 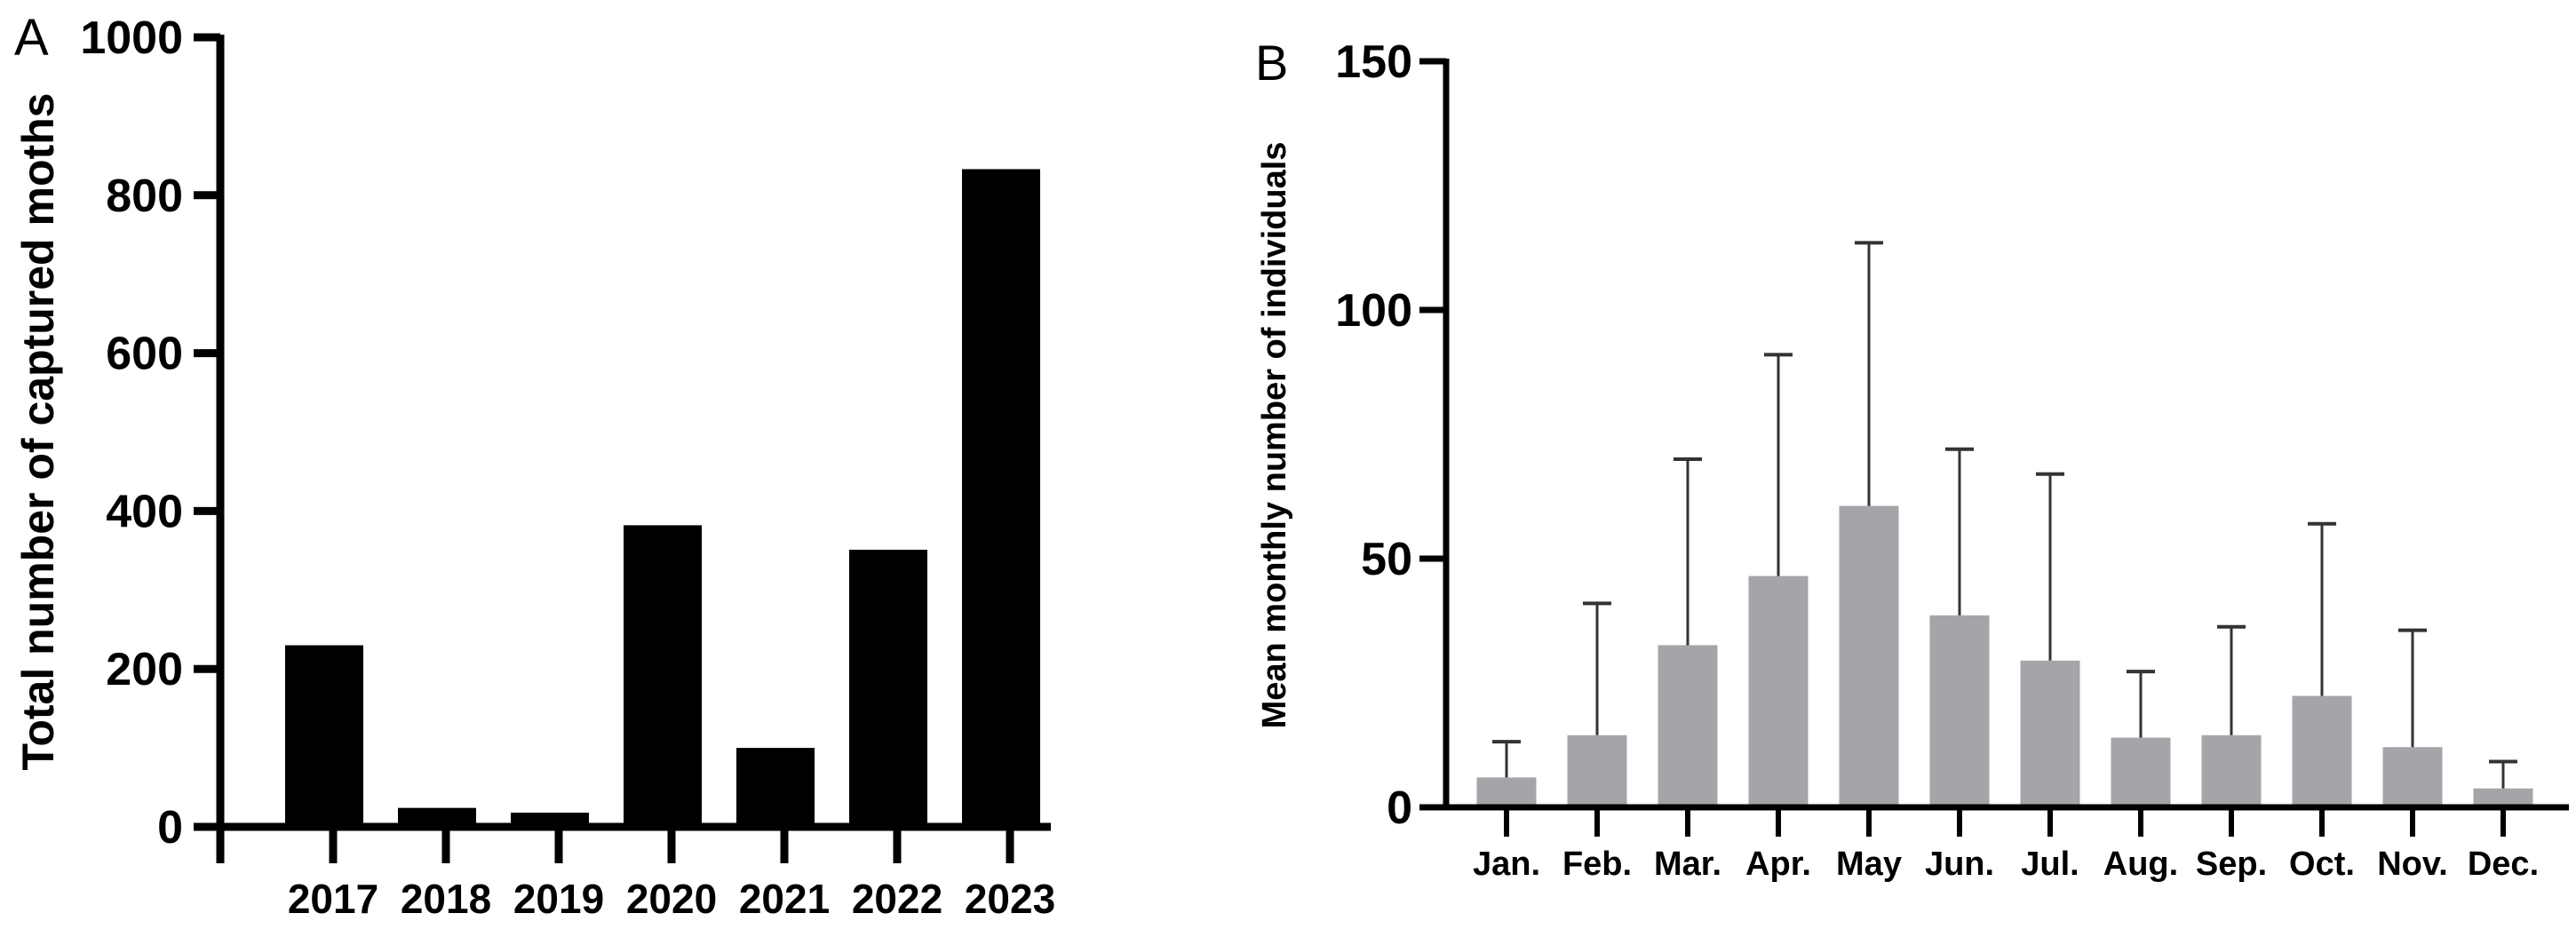 I want to click on bar-2023, so click(x=1001, y=498).